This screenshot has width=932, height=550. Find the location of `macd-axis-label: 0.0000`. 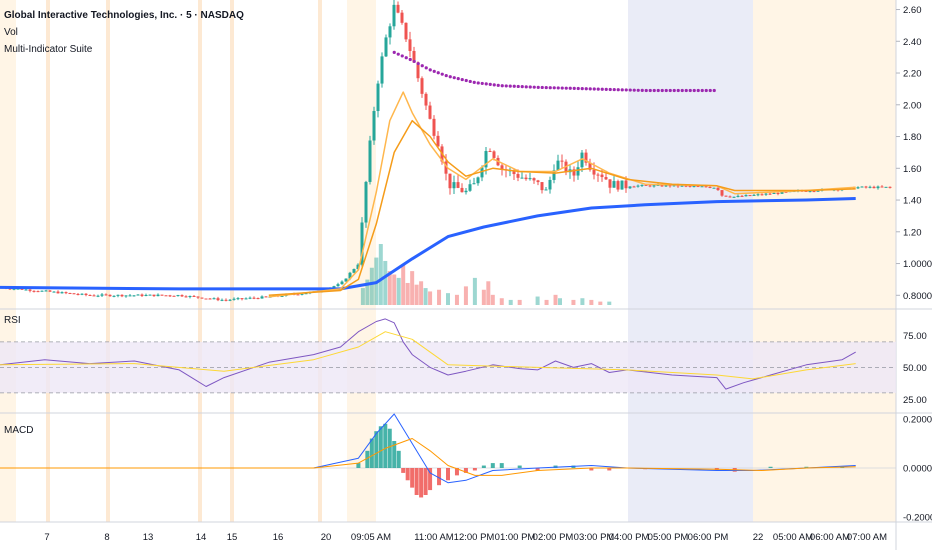

macd-axis-label: 0.0000 is located at coordinates (917, 469).